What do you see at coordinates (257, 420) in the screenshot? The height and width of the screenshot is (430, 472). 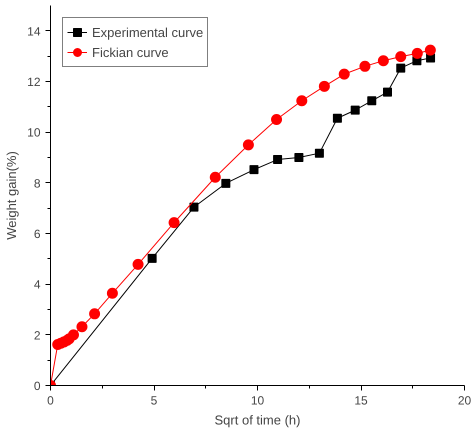 I see `x-axis-title: Sqrt of time (h)` at bounding box center [257, 420].